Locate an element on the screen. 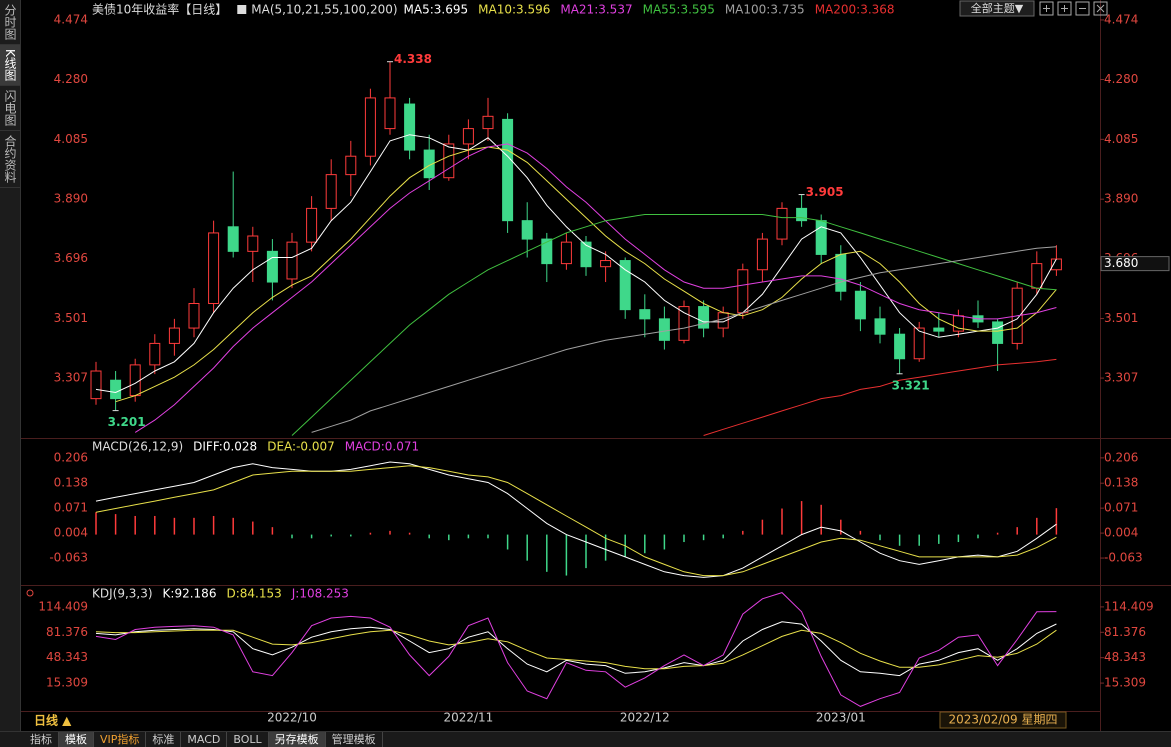 This screenshot has height=747, width=1171. tab: MACD is located at coordinates (204, 739).